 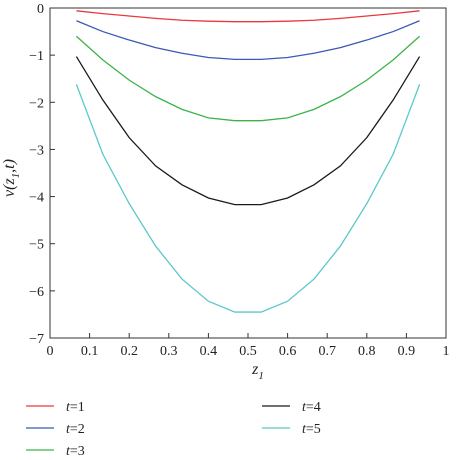 I want to click on x-tick-label: 0.7, so click(x=327, y=351).